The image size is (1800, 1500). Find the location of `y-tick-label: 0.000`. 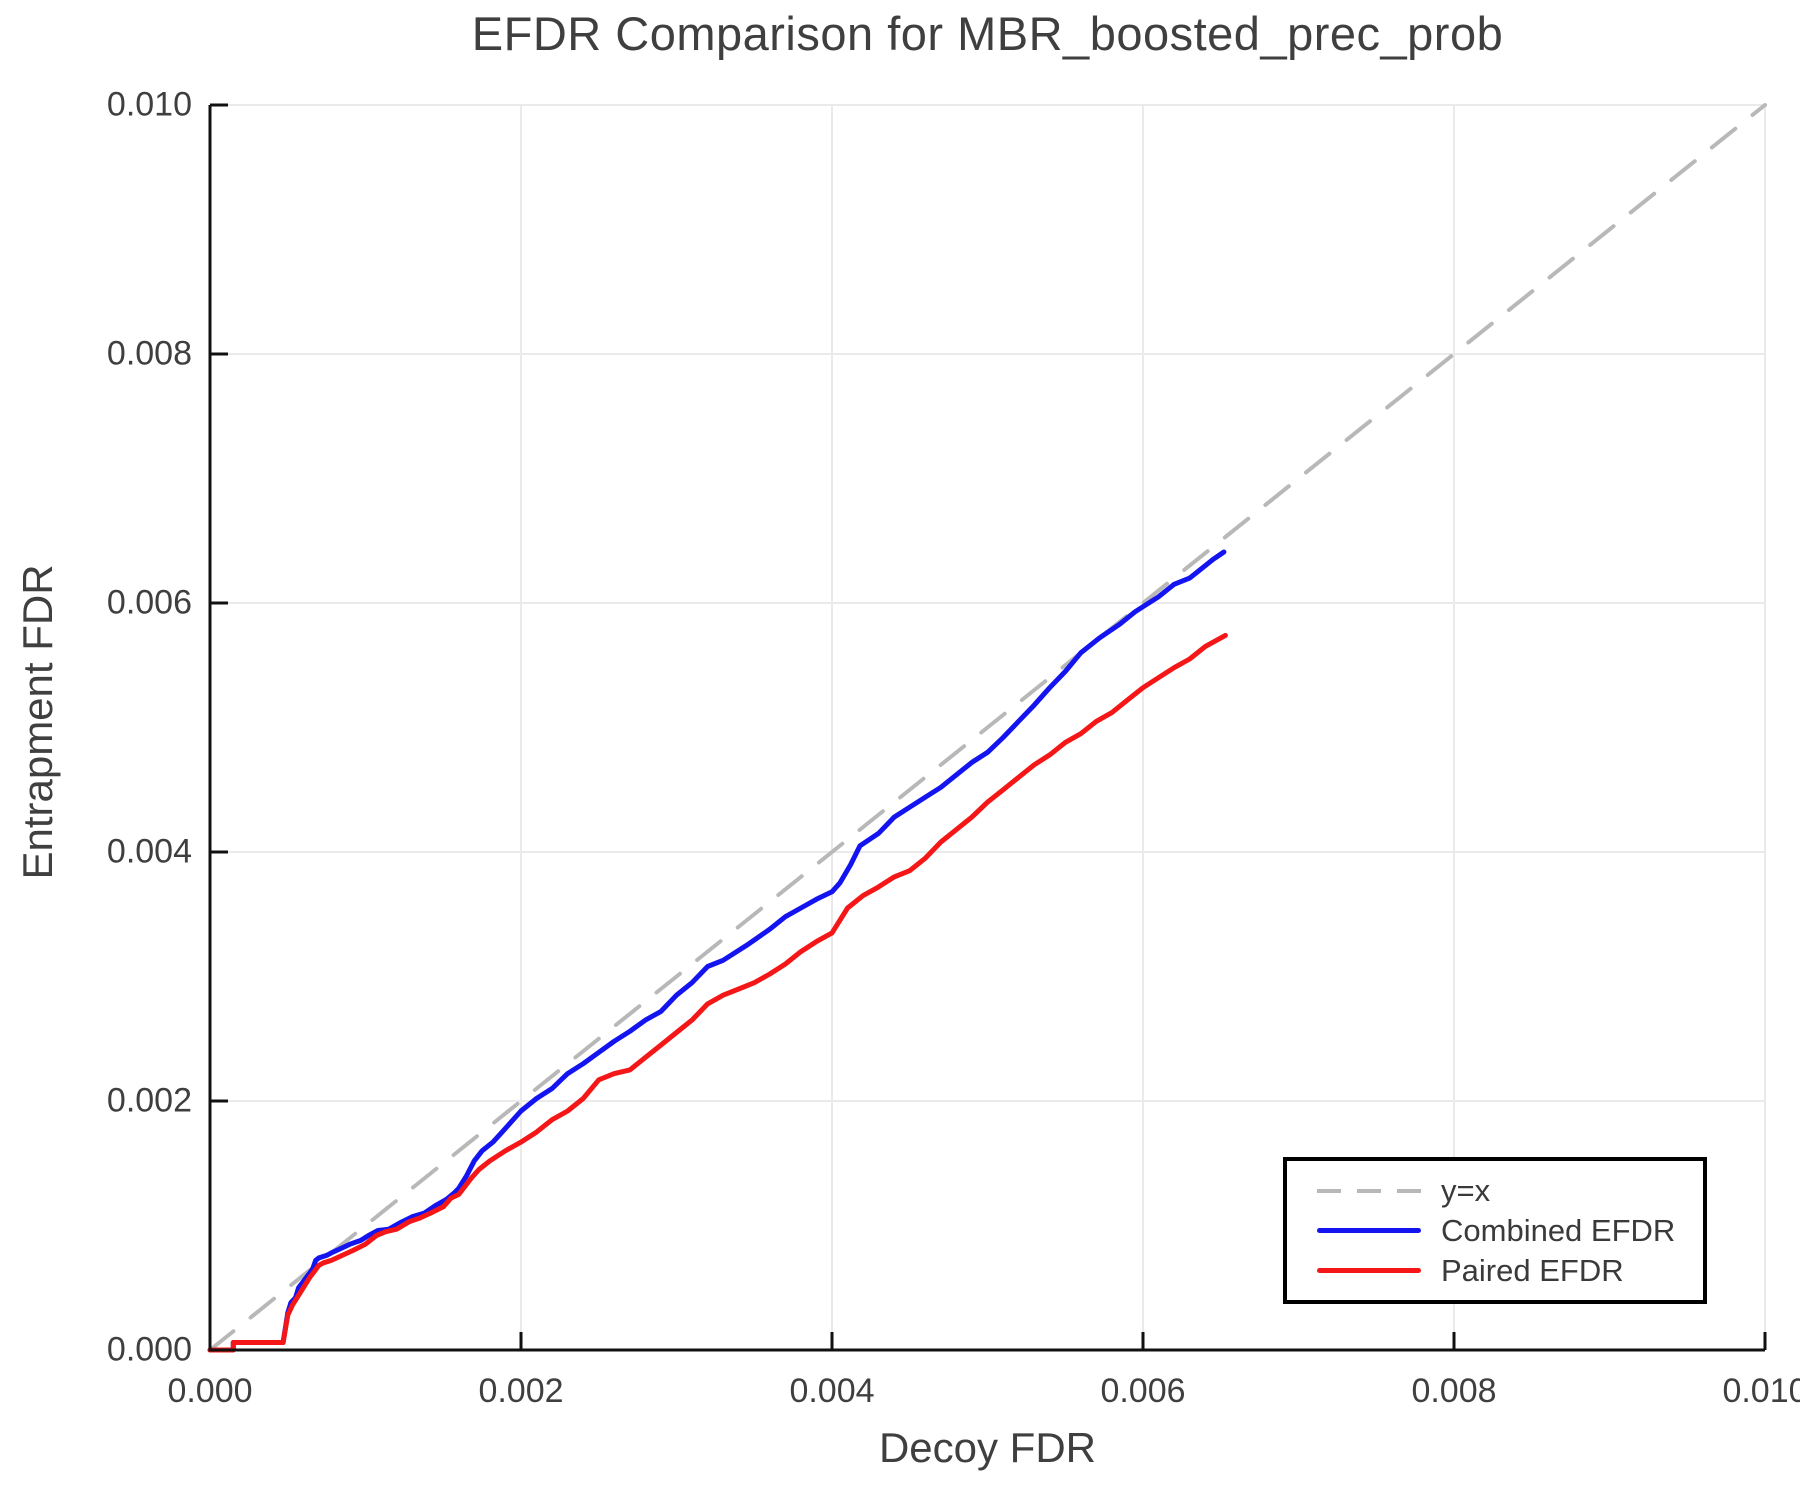

y-tick-label: 0.000 is located at coordinates (149, 1349).